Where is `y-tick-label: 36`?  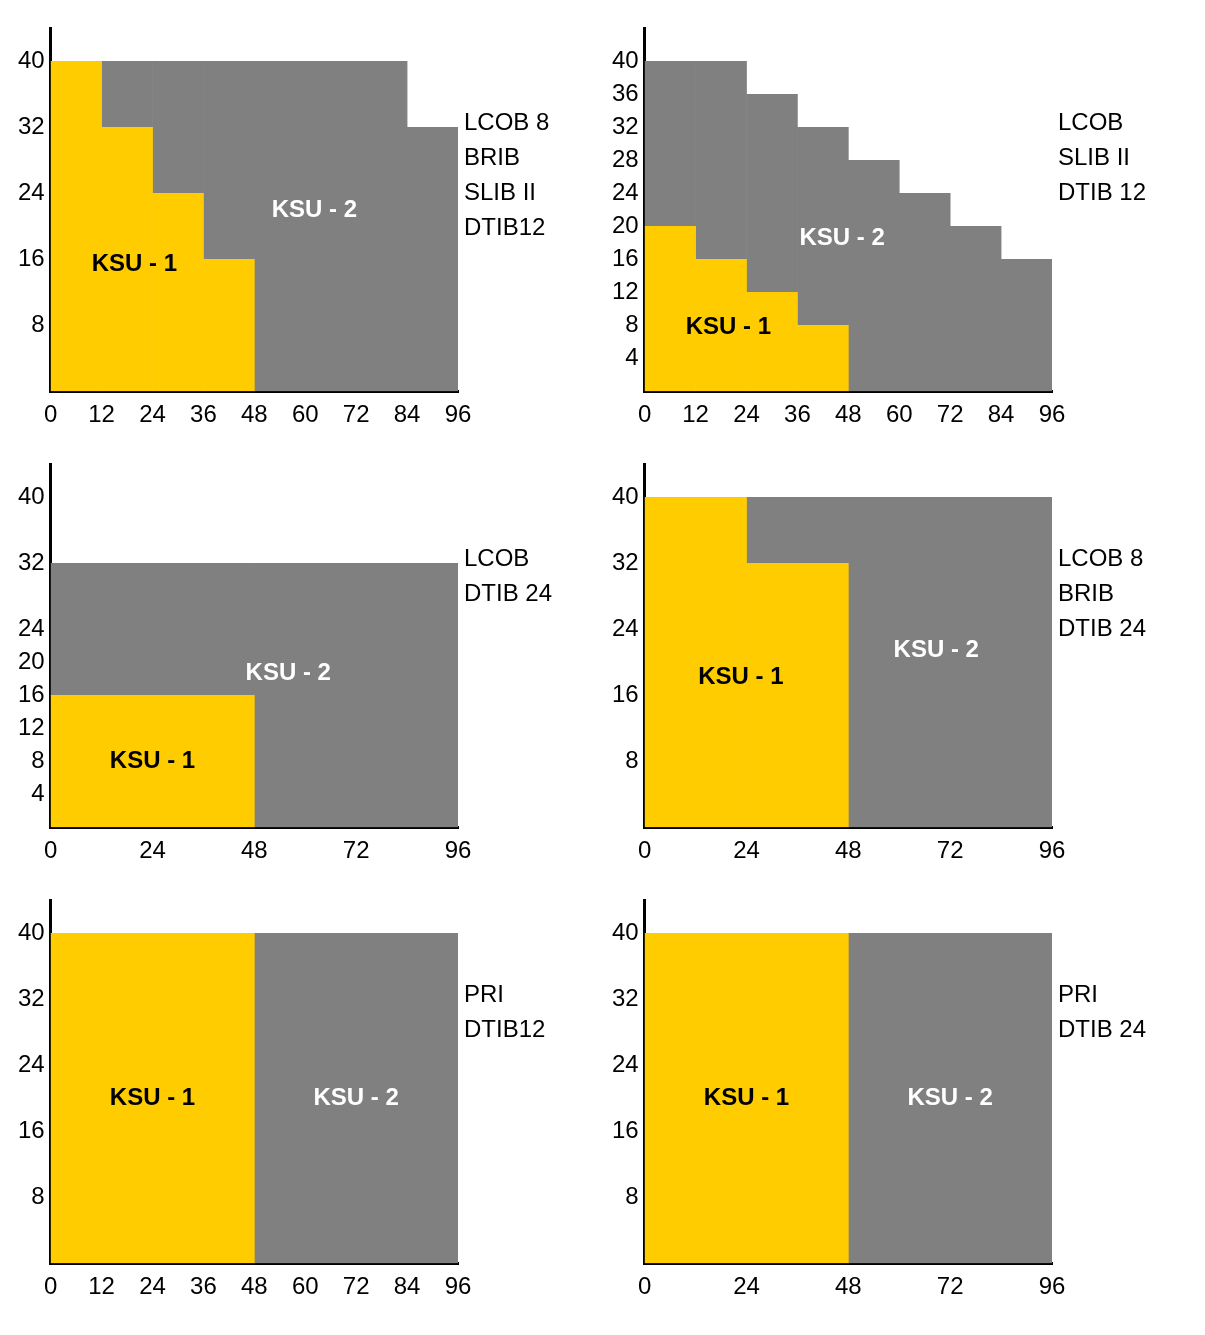
y-tick-label: 36 is located at coordinates (625, 92).